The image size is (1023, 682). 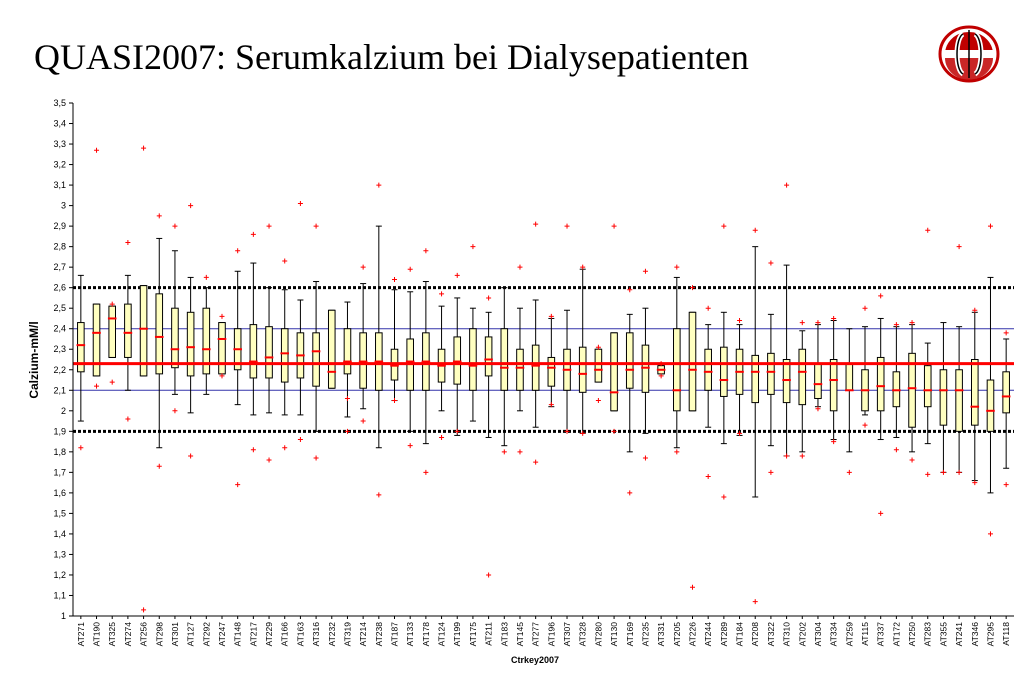 What do you see at coordinates (238, 634) in the screenshot?
I see `x-tick-label: AT148` at bounding box center [238, 634].